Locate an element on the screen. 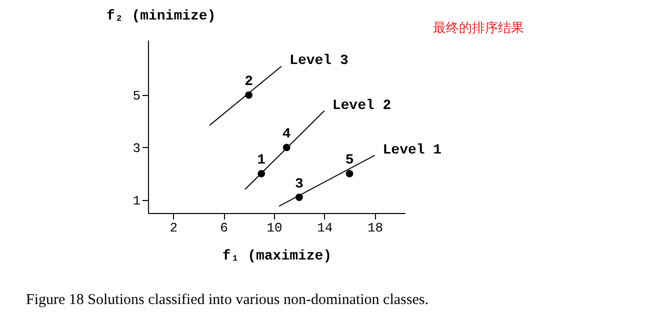 This screenshot has height=326, width=661. x-tick-label: 14 is located at coordinates (325, 228).